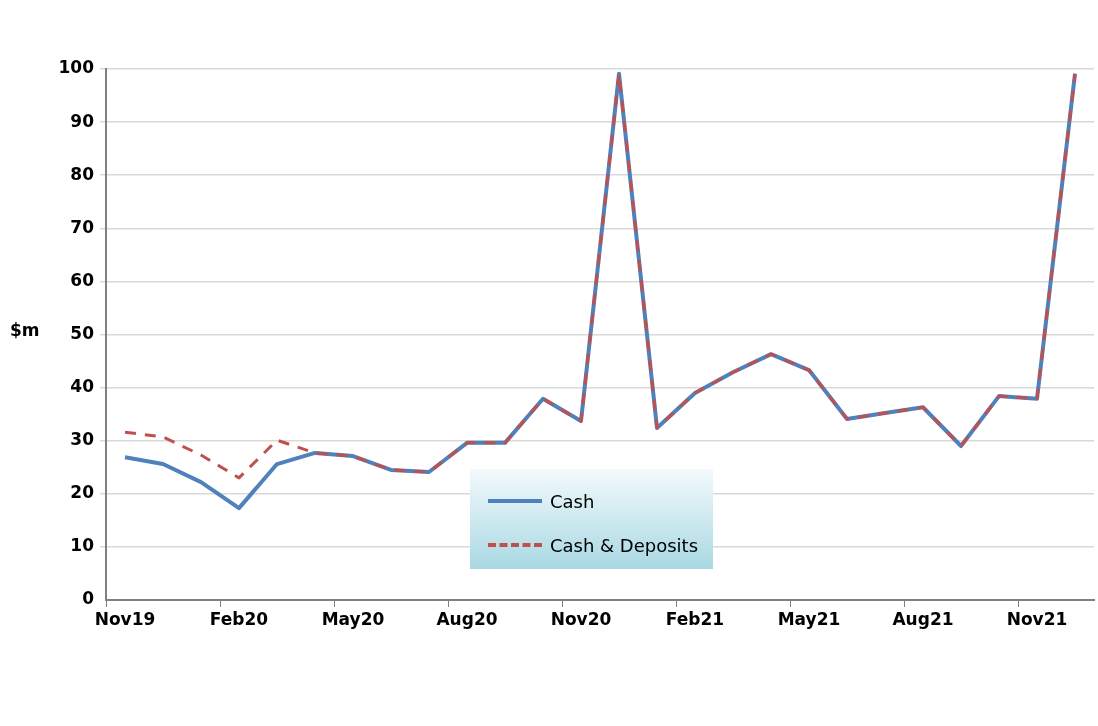 The width and height of the screenshot is (1098, 726). What do you see at coordinates (624, 545) in the screenshot?
I see `legend-label: Cash & Deposits` at bounding box center [624, 545].